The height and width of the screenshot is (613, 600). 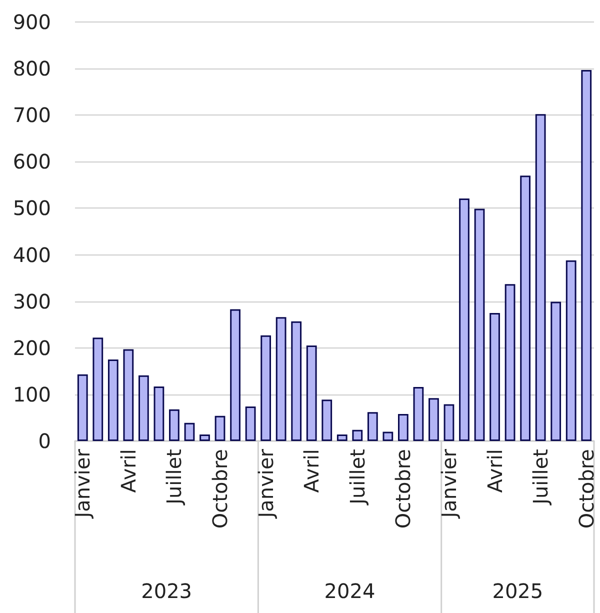 What do you see at coordinates (350, 591) in the screenshot?
I see `text: 2024` at bounding box center [350, 591].